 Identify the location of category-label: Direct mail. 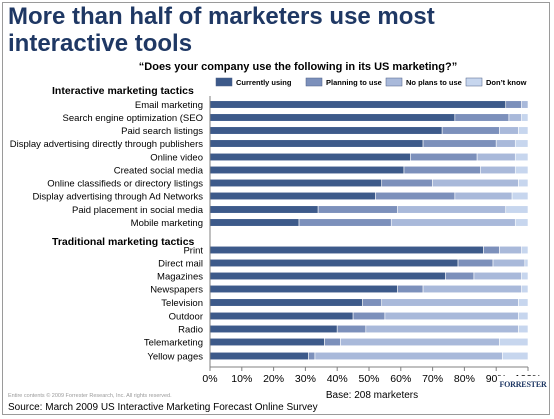
(180, 264).